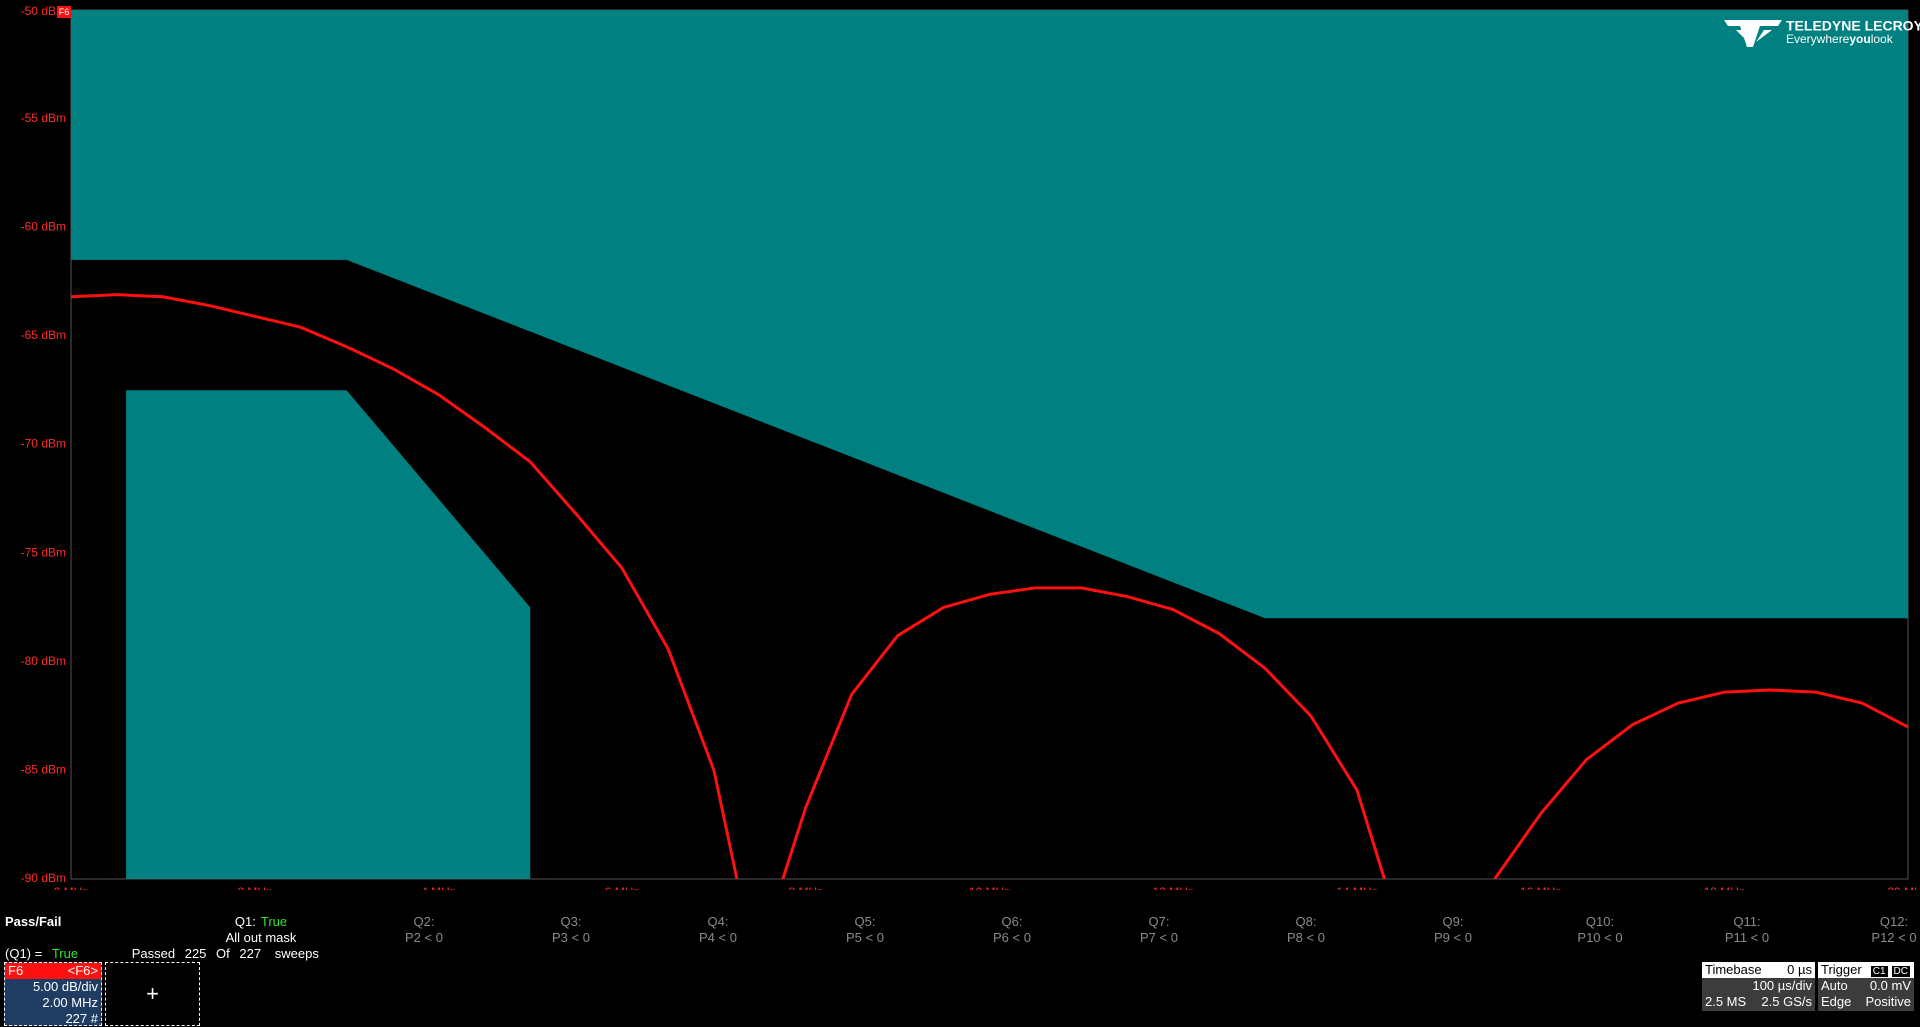  What do you see at coordinates (1894, 921) in the screenshot?
I see `query-label: Q12:` at bounding box center [1894, 921].